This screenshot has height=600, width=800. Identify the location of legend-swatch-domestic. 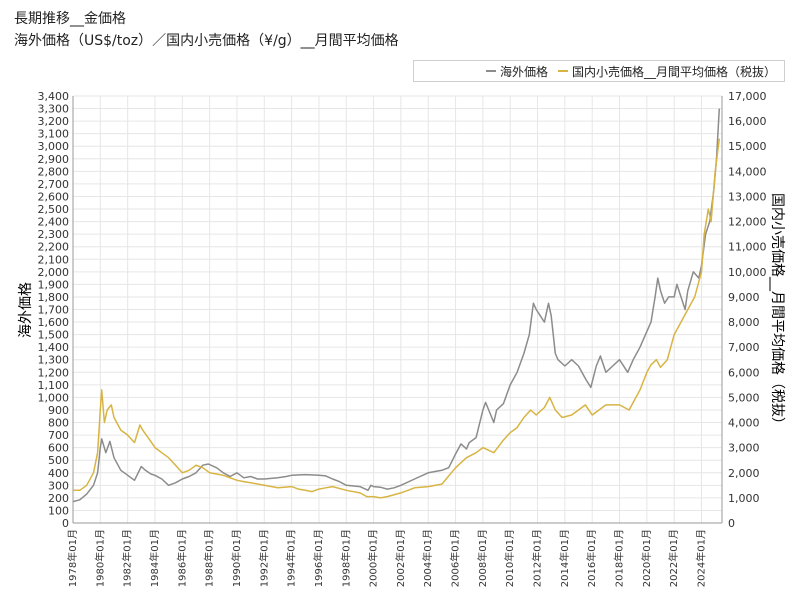
(562, 71).